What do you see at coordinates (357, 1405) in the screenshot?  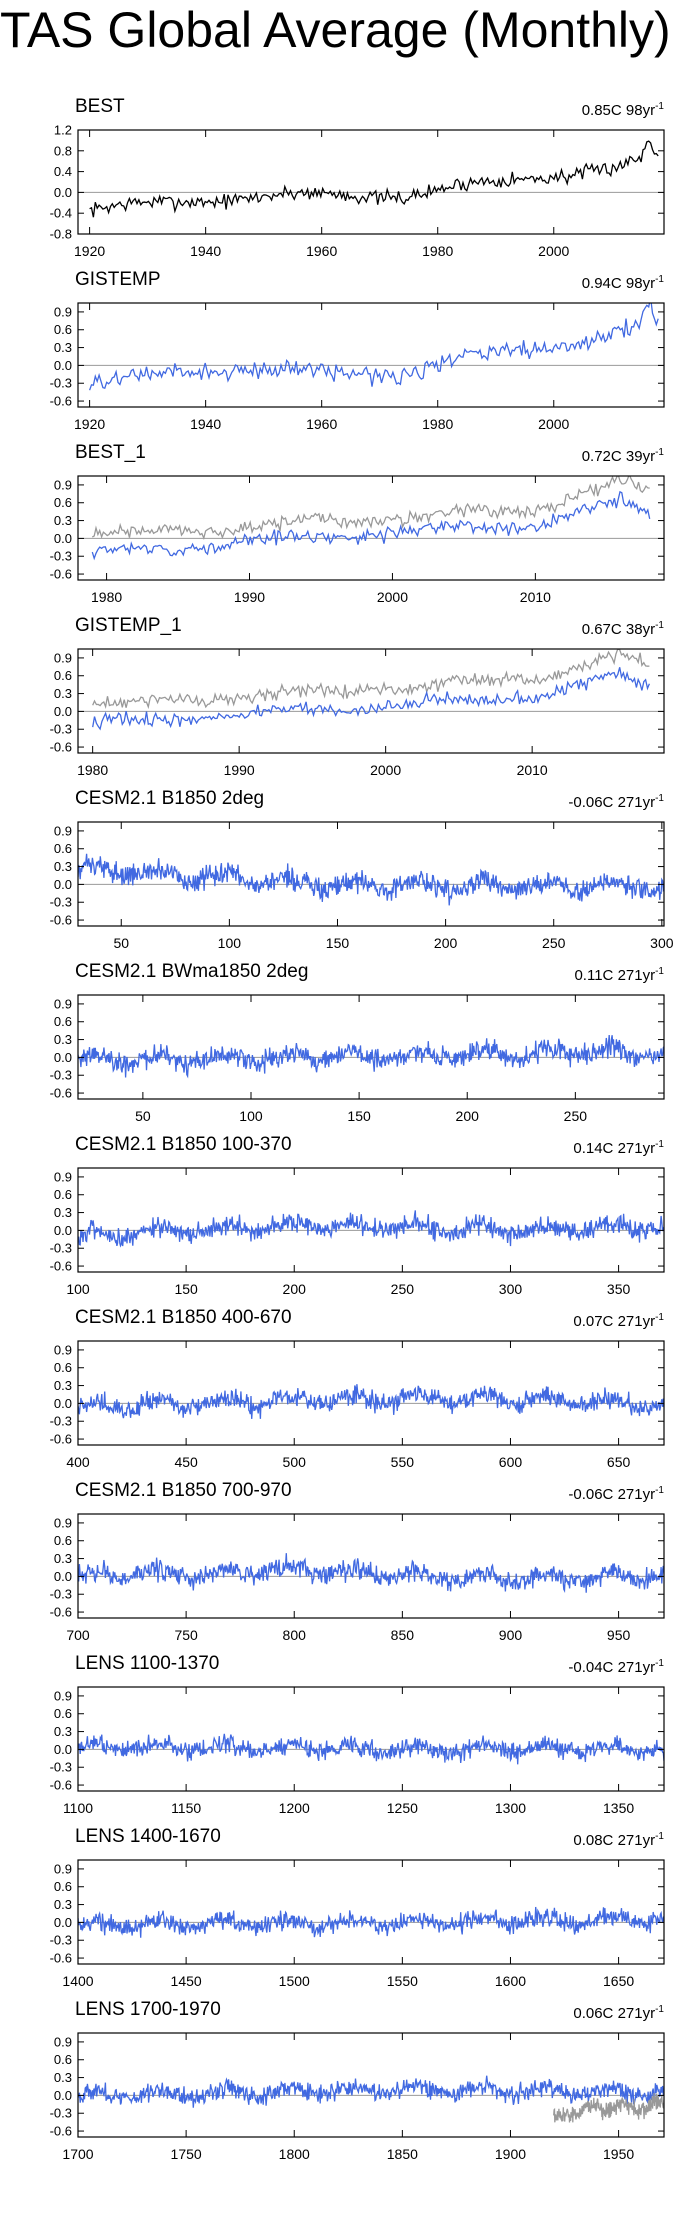 I see `chart-svg: 0.9 0.6 0.3 0.0 -0.3 -0.6 400 450 500 550 600 650` at bounding box center [357, 1405].